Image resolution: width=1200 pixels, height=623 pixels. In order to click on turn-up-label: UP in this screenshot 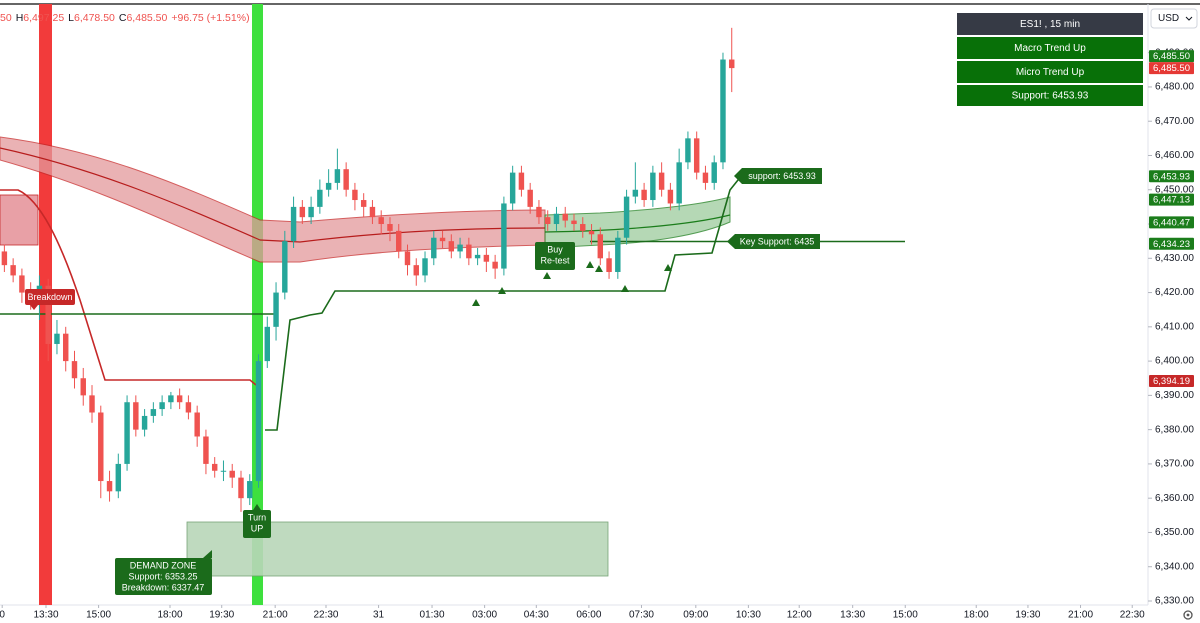, I will do `click(257, 528)`.